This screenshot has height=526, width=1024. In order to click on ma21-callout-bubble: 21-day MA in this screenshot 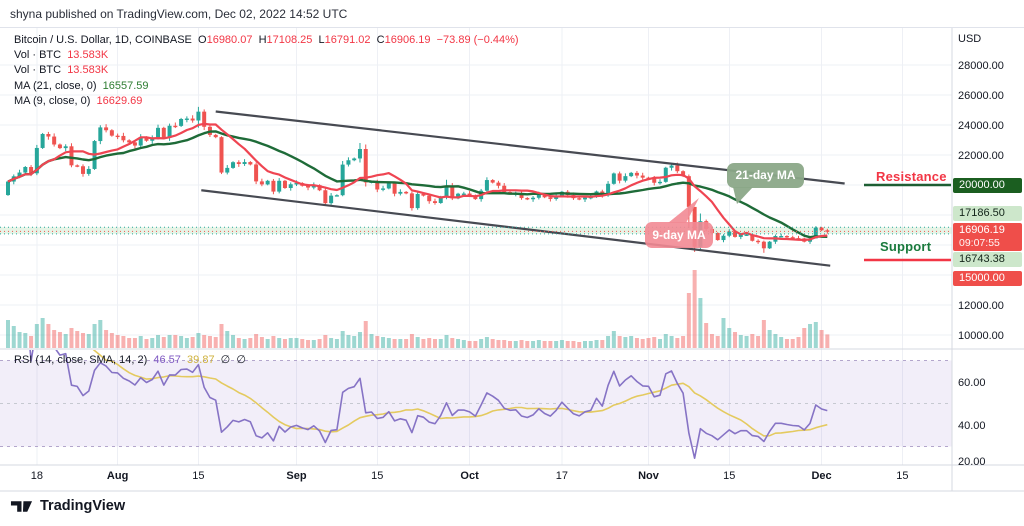, I will do `click(765, 175)`.